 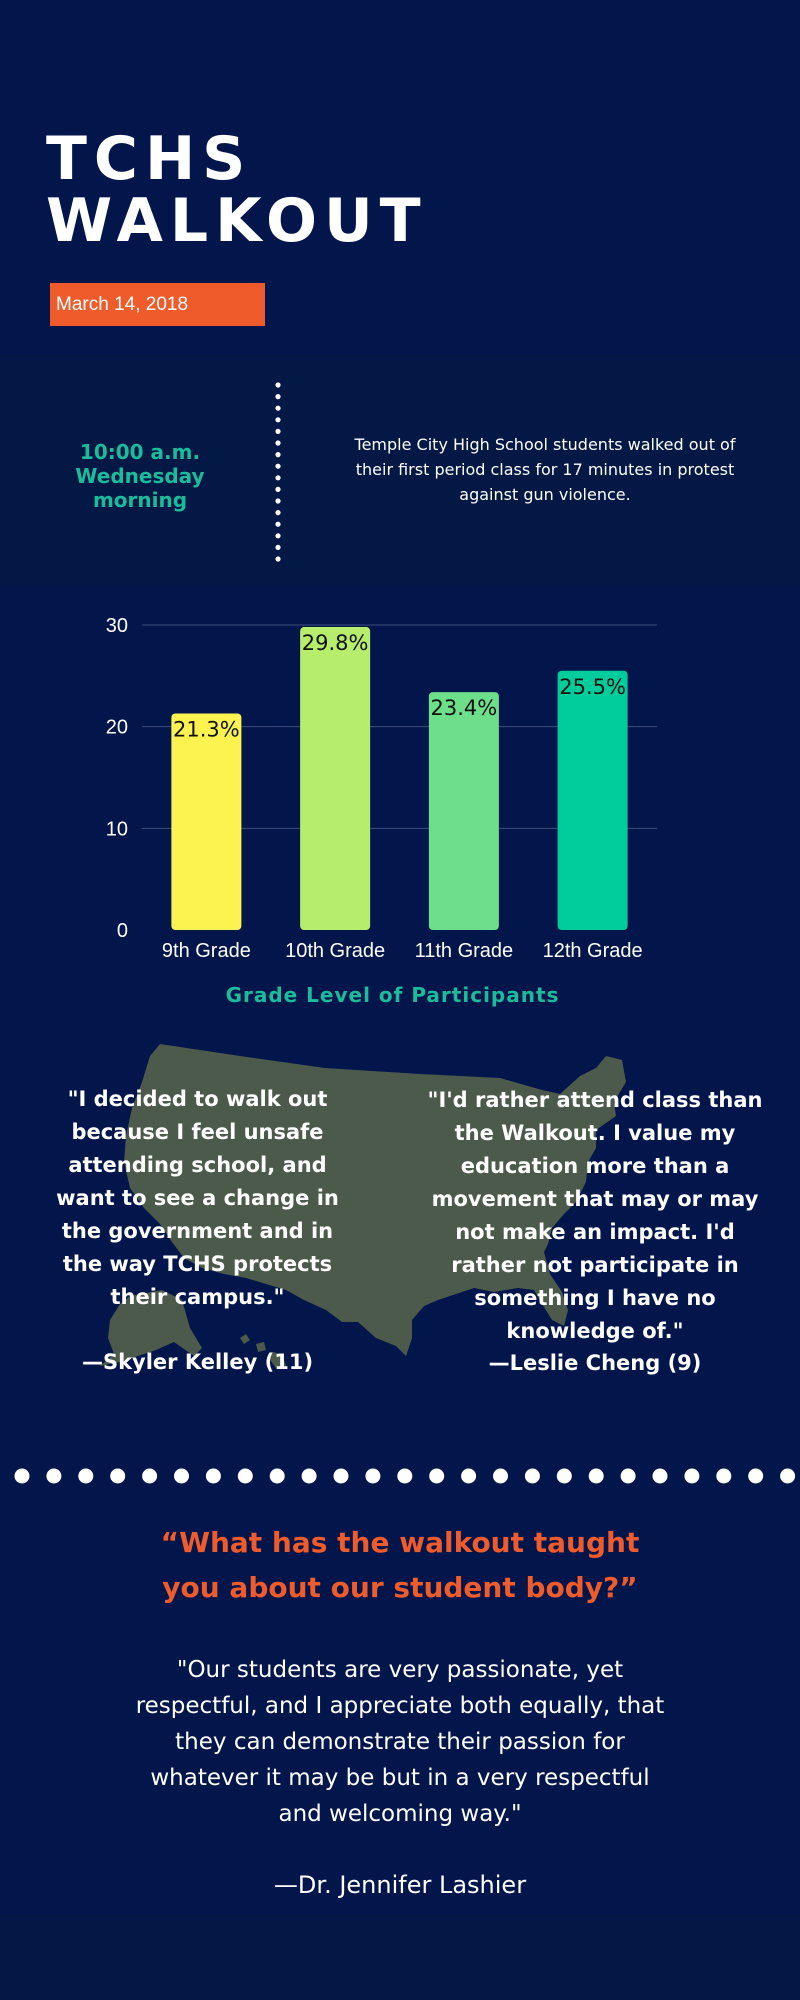 I want to click on y-tick-label: 0, so click(x=122, y=931).